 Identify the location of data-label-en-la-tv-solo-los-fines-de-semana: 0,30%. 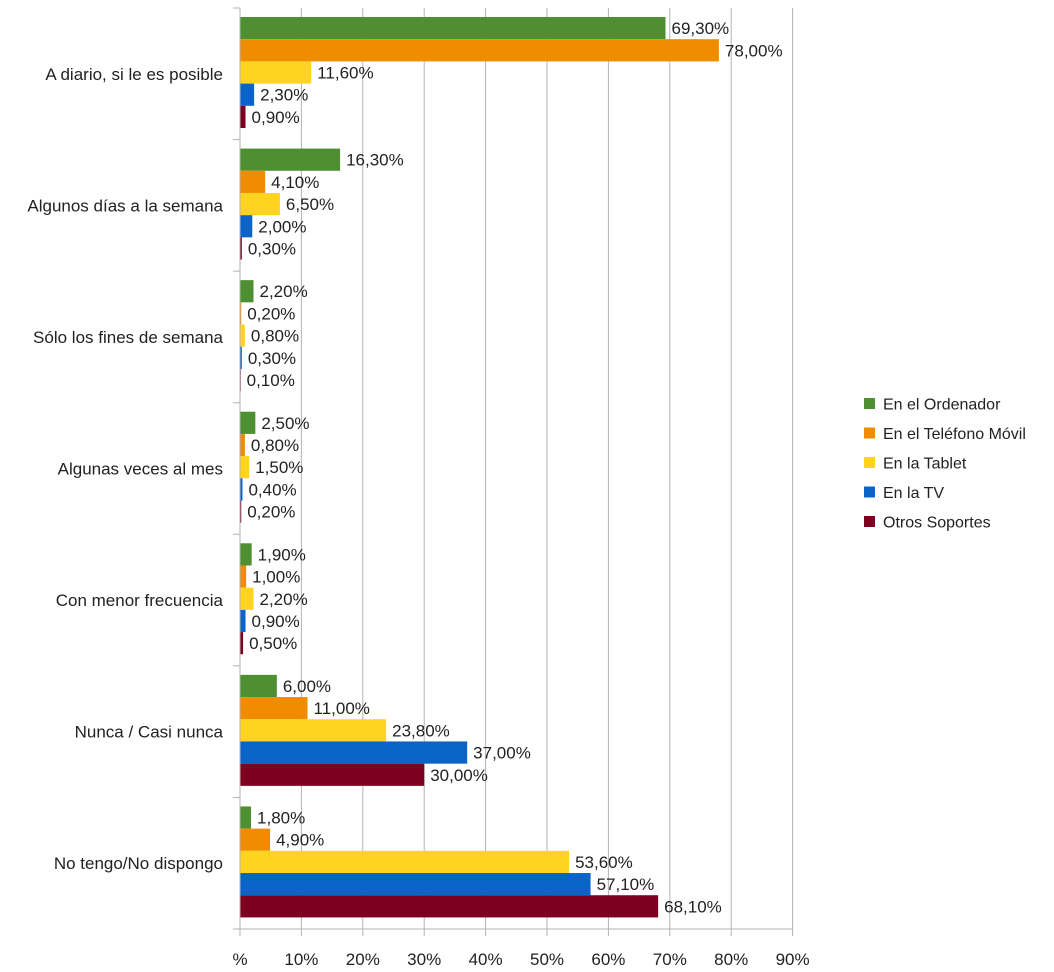
(272, 358).